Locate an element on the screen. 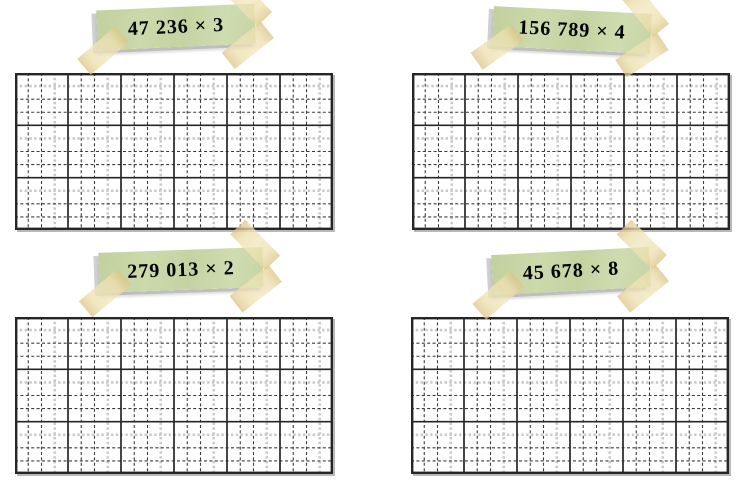 The width and height of the screenshot is (746, 480). problem-label-note-3: 279 013 × 2 is located at coordinates (180, 268).